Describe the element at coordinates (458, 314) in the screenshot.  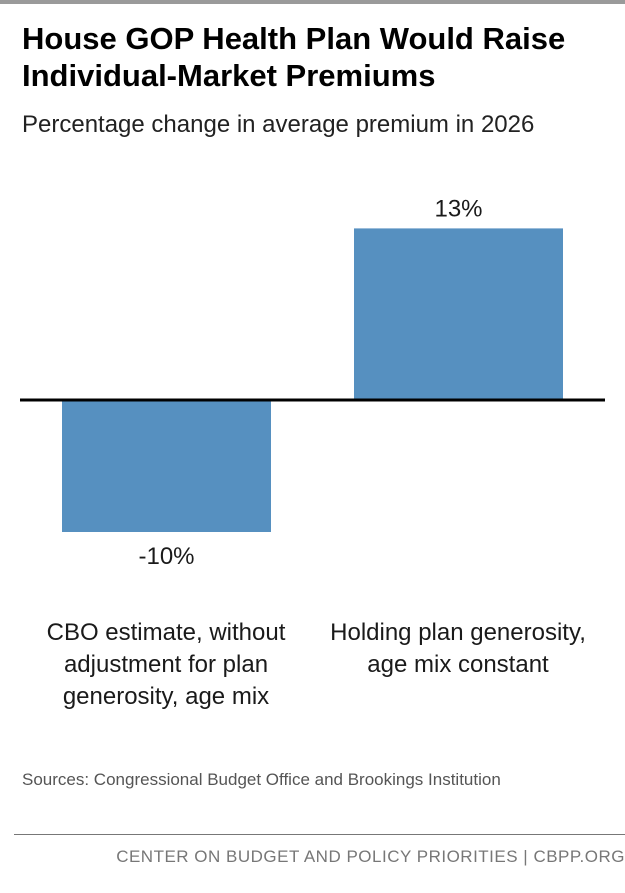
I see `bar-holding-constant` at that location.